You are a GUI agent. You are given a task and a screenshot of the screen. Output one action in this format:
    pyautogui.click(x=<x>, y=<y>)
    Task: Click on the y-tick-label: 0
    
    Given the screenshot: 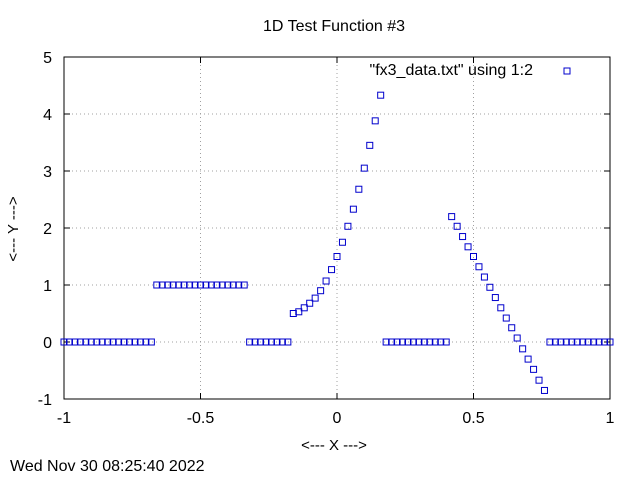 What is the action you would take?
    pyautogui.click(x=47, y=343)
    